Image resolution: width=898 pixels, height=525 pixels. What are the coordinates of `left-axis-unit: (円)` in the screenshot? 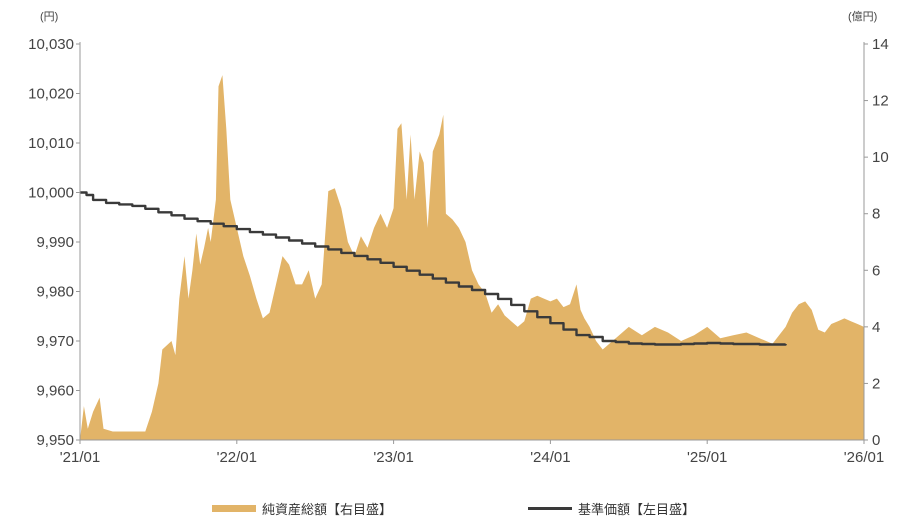 It's located at (49, 17).